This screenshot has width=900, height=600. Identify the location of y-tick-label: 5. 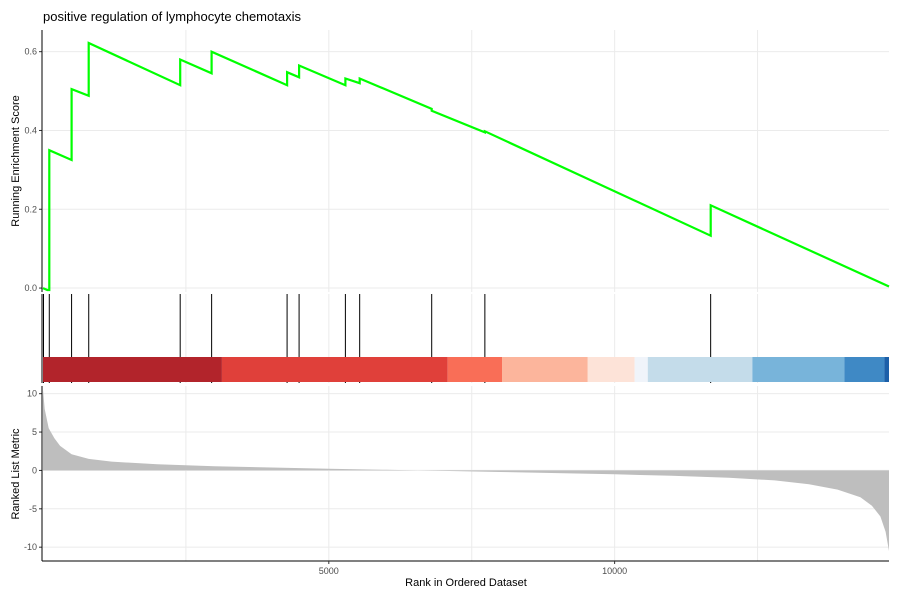
(34, 432).